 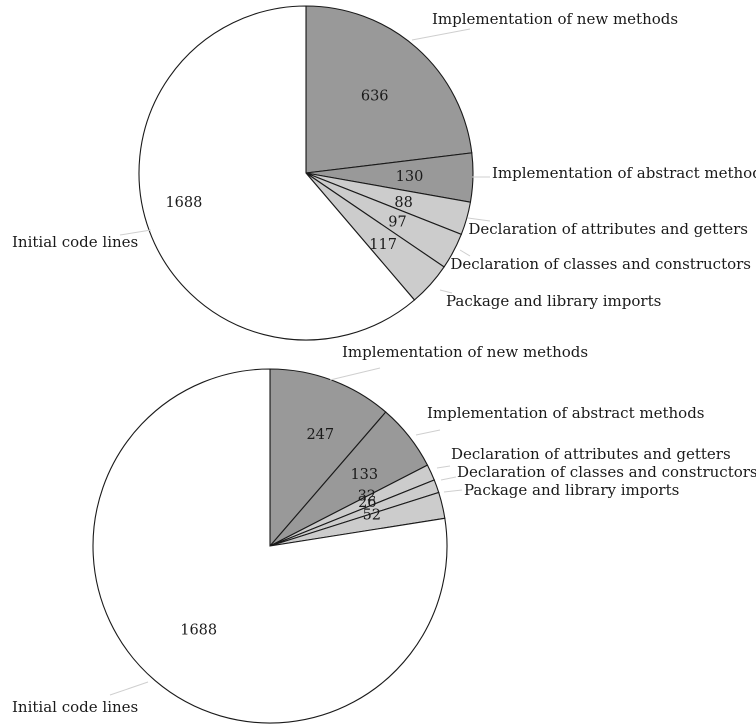 What do you see at coordinates (320, 435) in the screenshot?
I see `slice-value-implementation-of-new-methods: 247` at bounding box center [320, 435].